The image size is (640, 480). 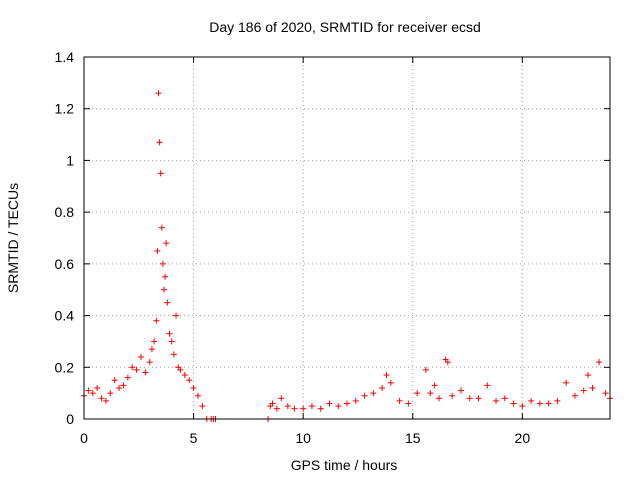 What do you see at coordinates (413, 438) in the screenshot?
I see `x-tick-label: 15` at bounding box center [413, 438].